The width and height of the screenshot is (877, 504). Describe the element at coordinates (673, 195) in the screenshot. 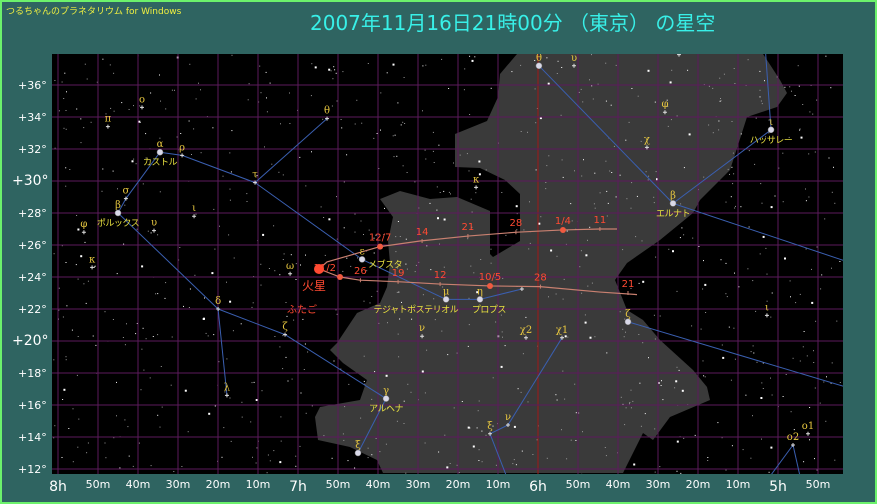

I see `star-greek-label: β` at that location.